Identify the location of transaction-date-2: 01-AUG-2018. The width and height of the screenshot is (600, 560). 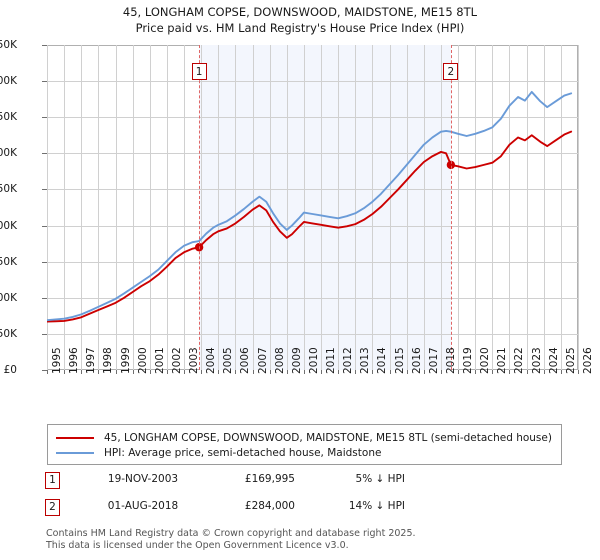
(143, 506).